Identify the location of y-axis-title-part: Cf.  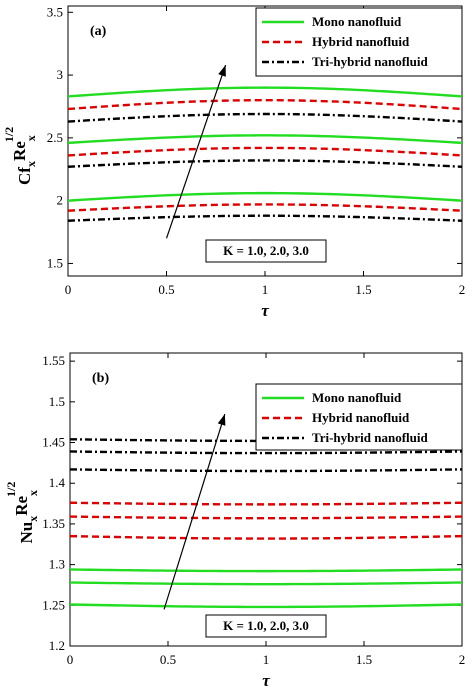
(24, 176).